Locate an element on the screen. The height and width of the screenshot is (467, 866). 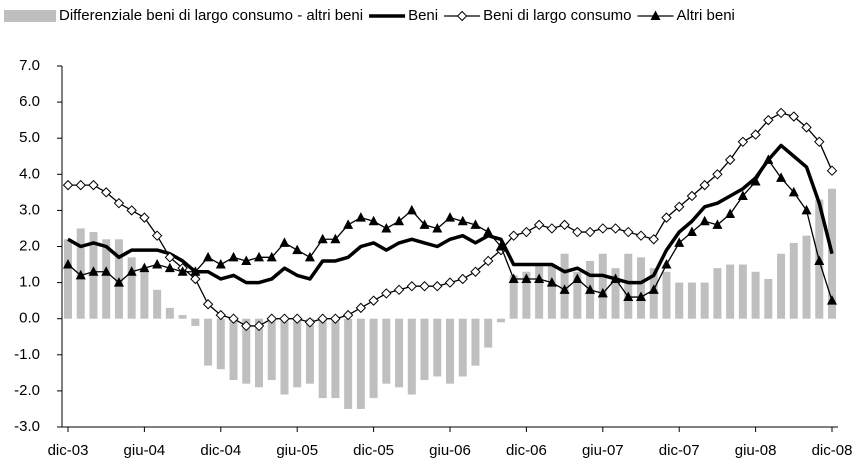
legend-marker is located at coordinates (655, 15).